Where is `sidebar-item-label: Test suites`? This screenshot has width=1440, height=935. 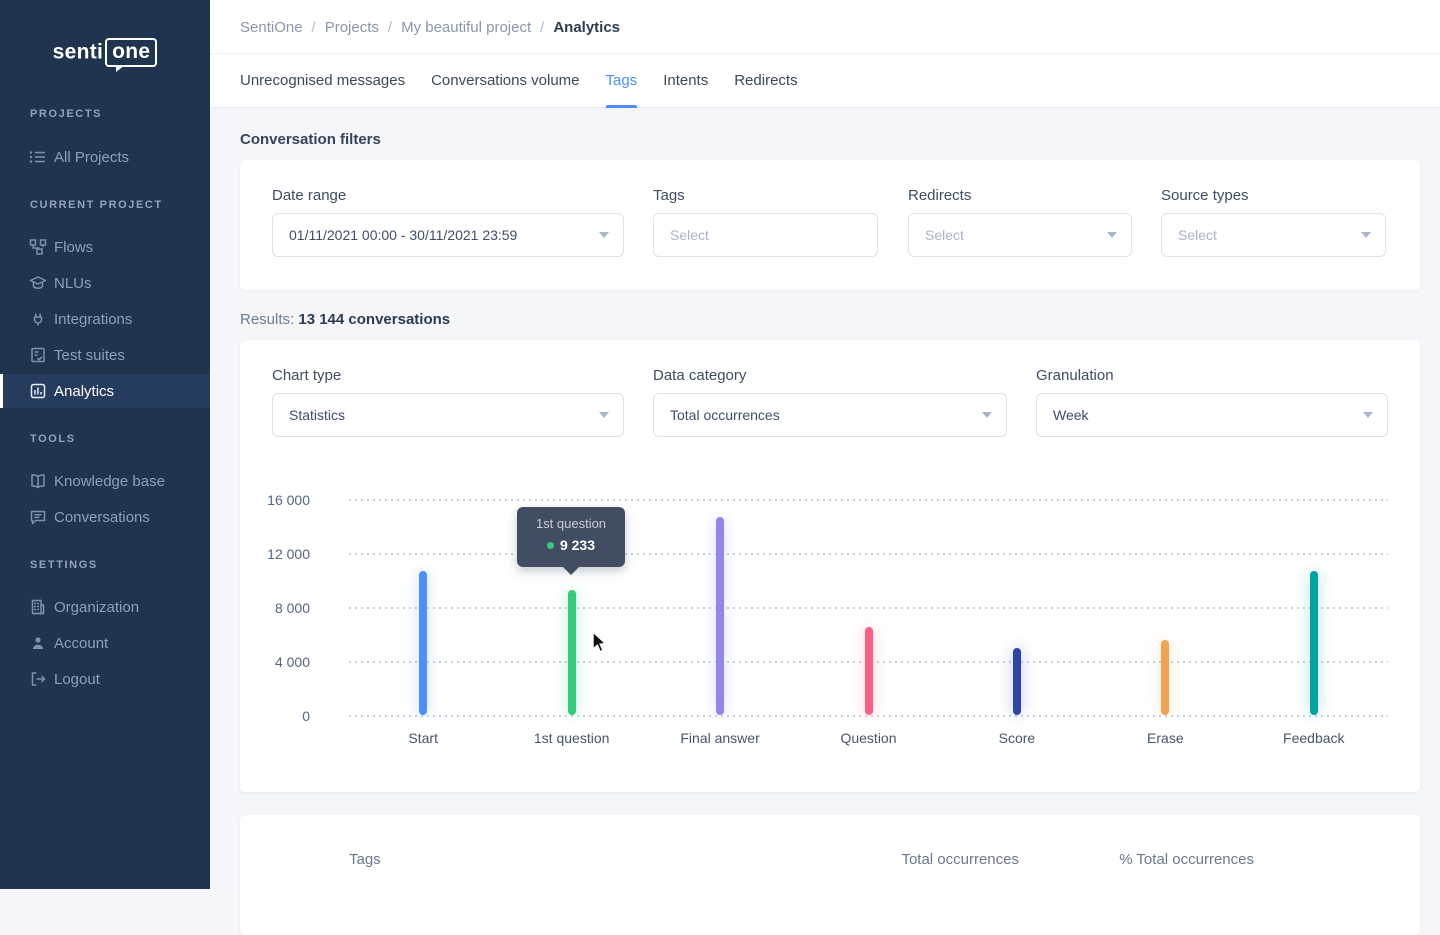
sidebar-item-label: Test suites is located at coordinates (89, 355).